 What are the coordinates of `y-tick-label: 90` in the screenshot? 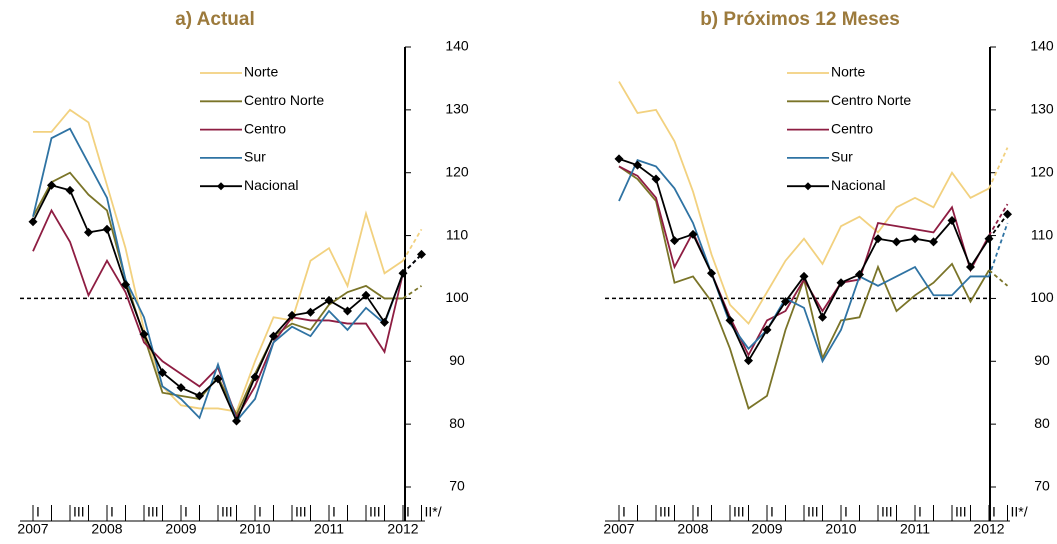 It's located at (1042, 360).